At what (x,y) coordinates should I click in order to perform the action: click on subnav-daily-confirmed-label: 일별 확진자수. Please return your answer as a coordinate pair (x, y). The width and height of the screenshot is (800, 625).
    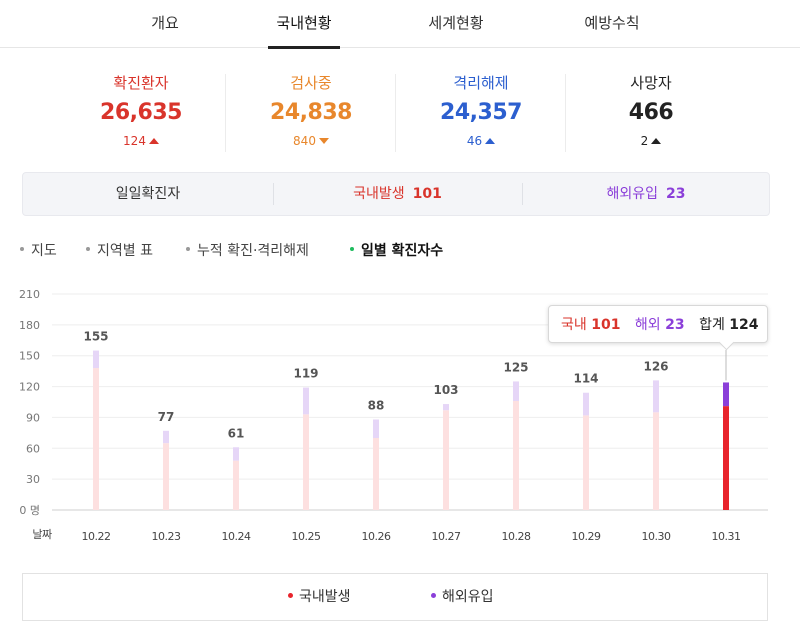
    Looking at the image, I should click on (402, 251).